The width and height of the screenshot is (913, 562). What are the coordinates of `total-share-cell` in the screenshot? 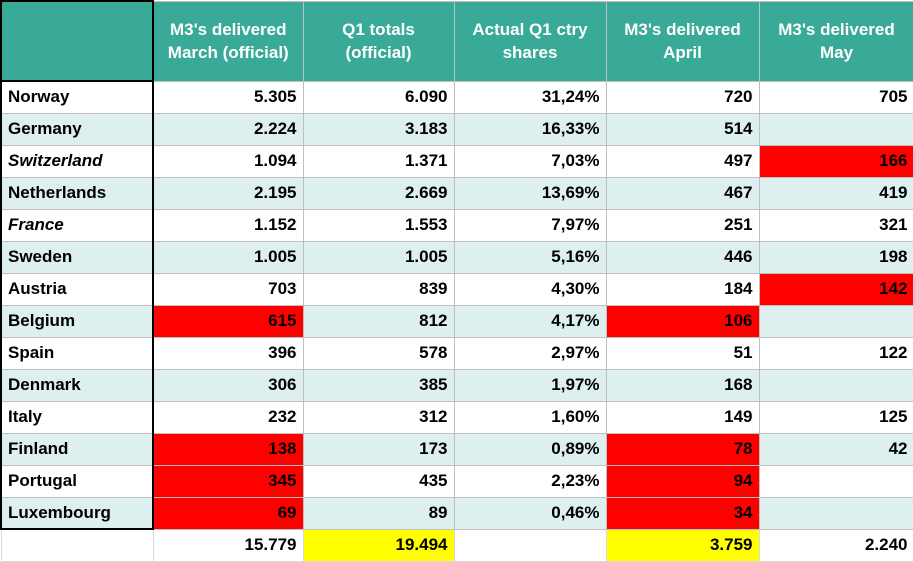 It's located at (530, 545).